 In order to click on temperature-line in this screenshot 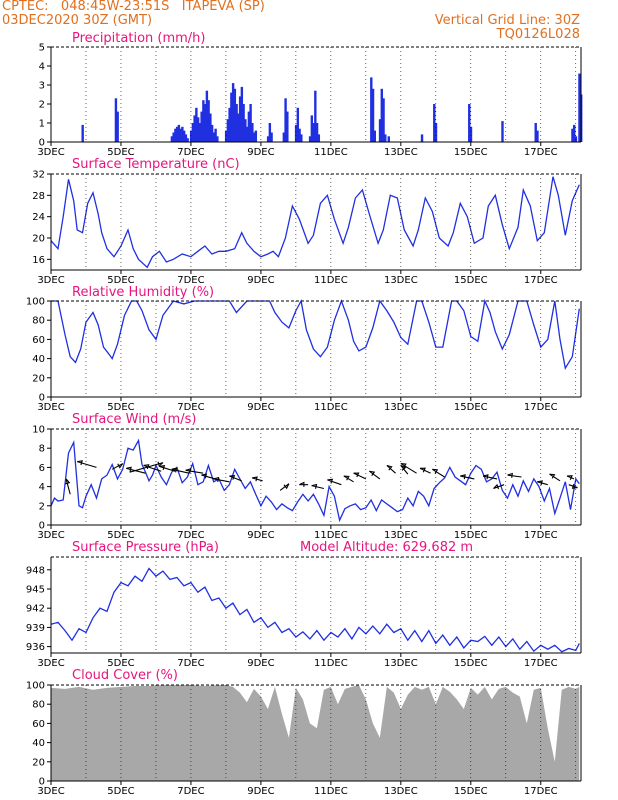, I will do `click(315, 222)`.